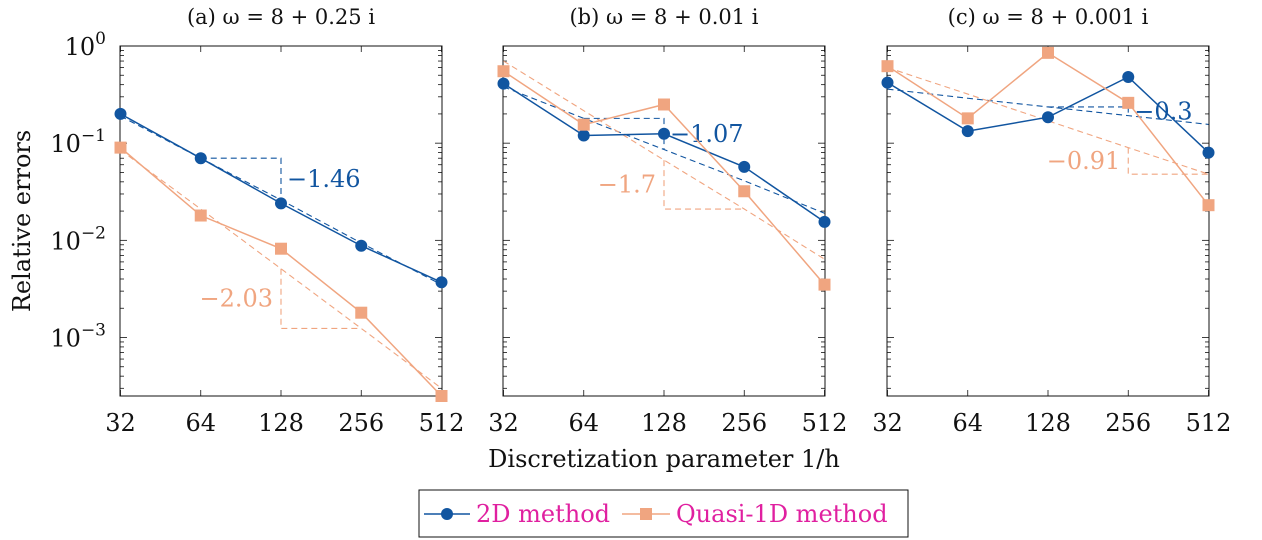 Image resolution: width=1262 pixels, height=540 pixels. I want to click on slope-label-q1d: −1.7, so click(627, 185).